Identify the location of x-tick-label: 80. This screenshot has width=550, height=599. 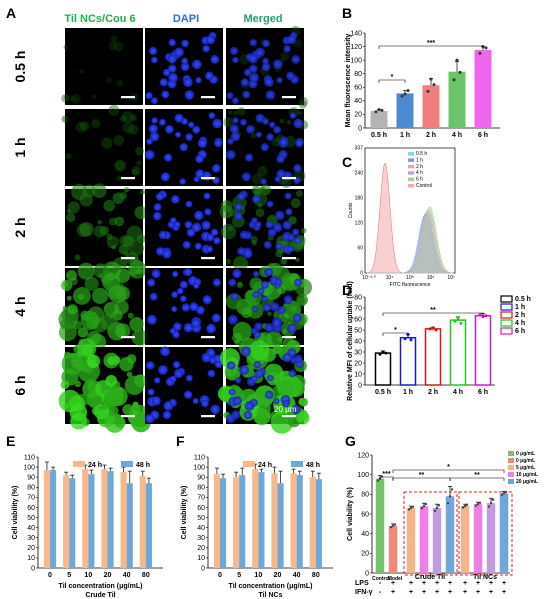
(146, 575).